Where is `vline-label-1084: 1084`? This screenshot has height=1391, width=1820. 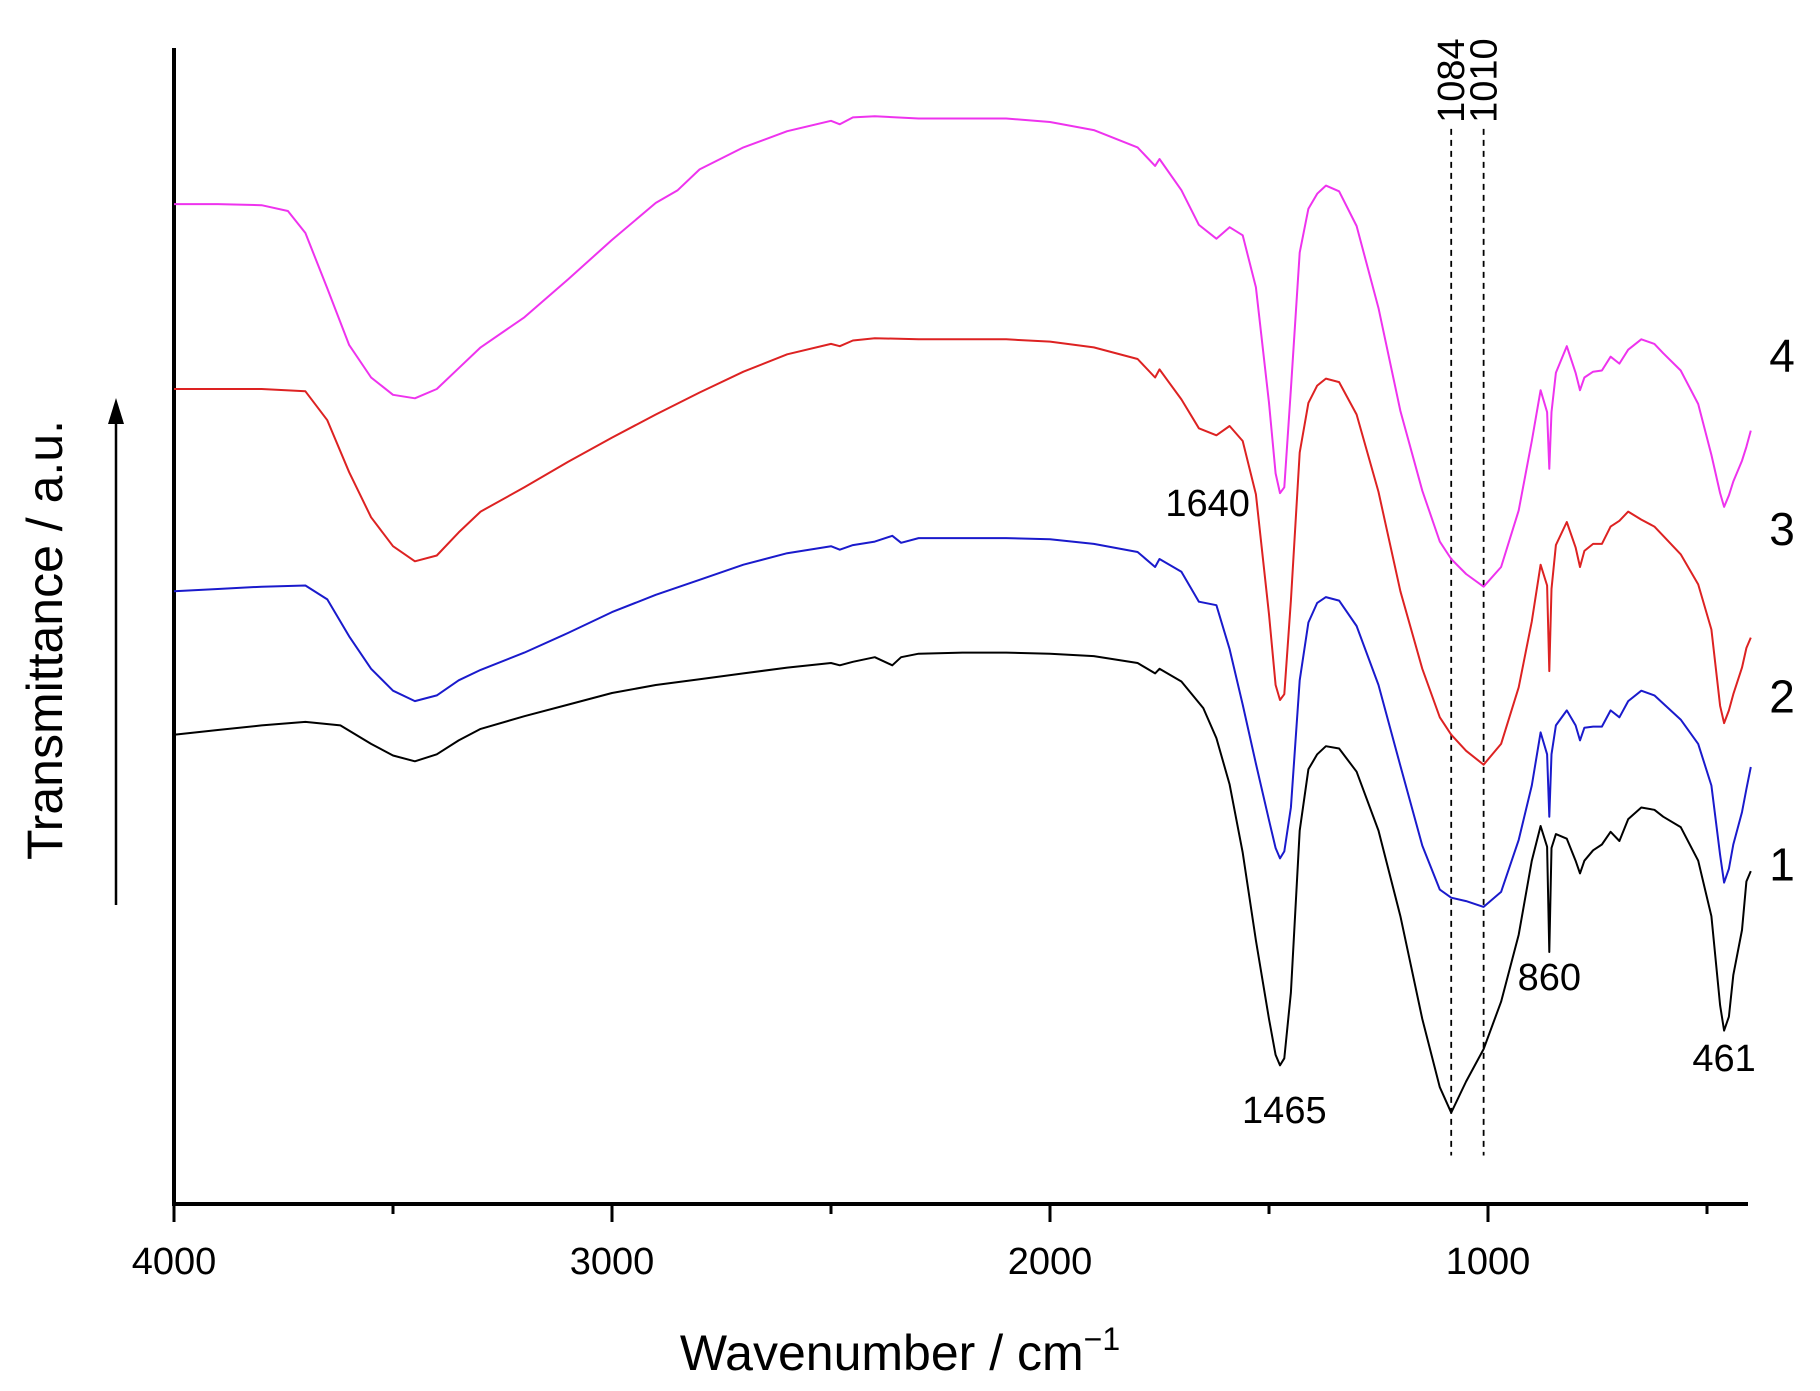 vline-label-1084: 1084 is located at coordinates (1452, 80).